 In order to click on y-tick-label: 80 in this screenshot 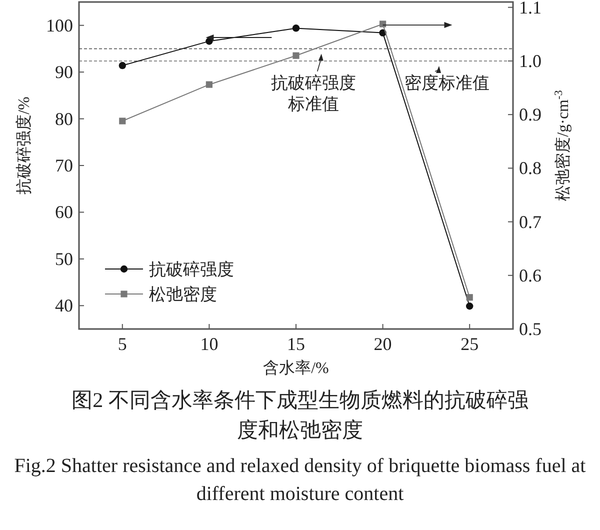, I will do `click(64, 118)`.